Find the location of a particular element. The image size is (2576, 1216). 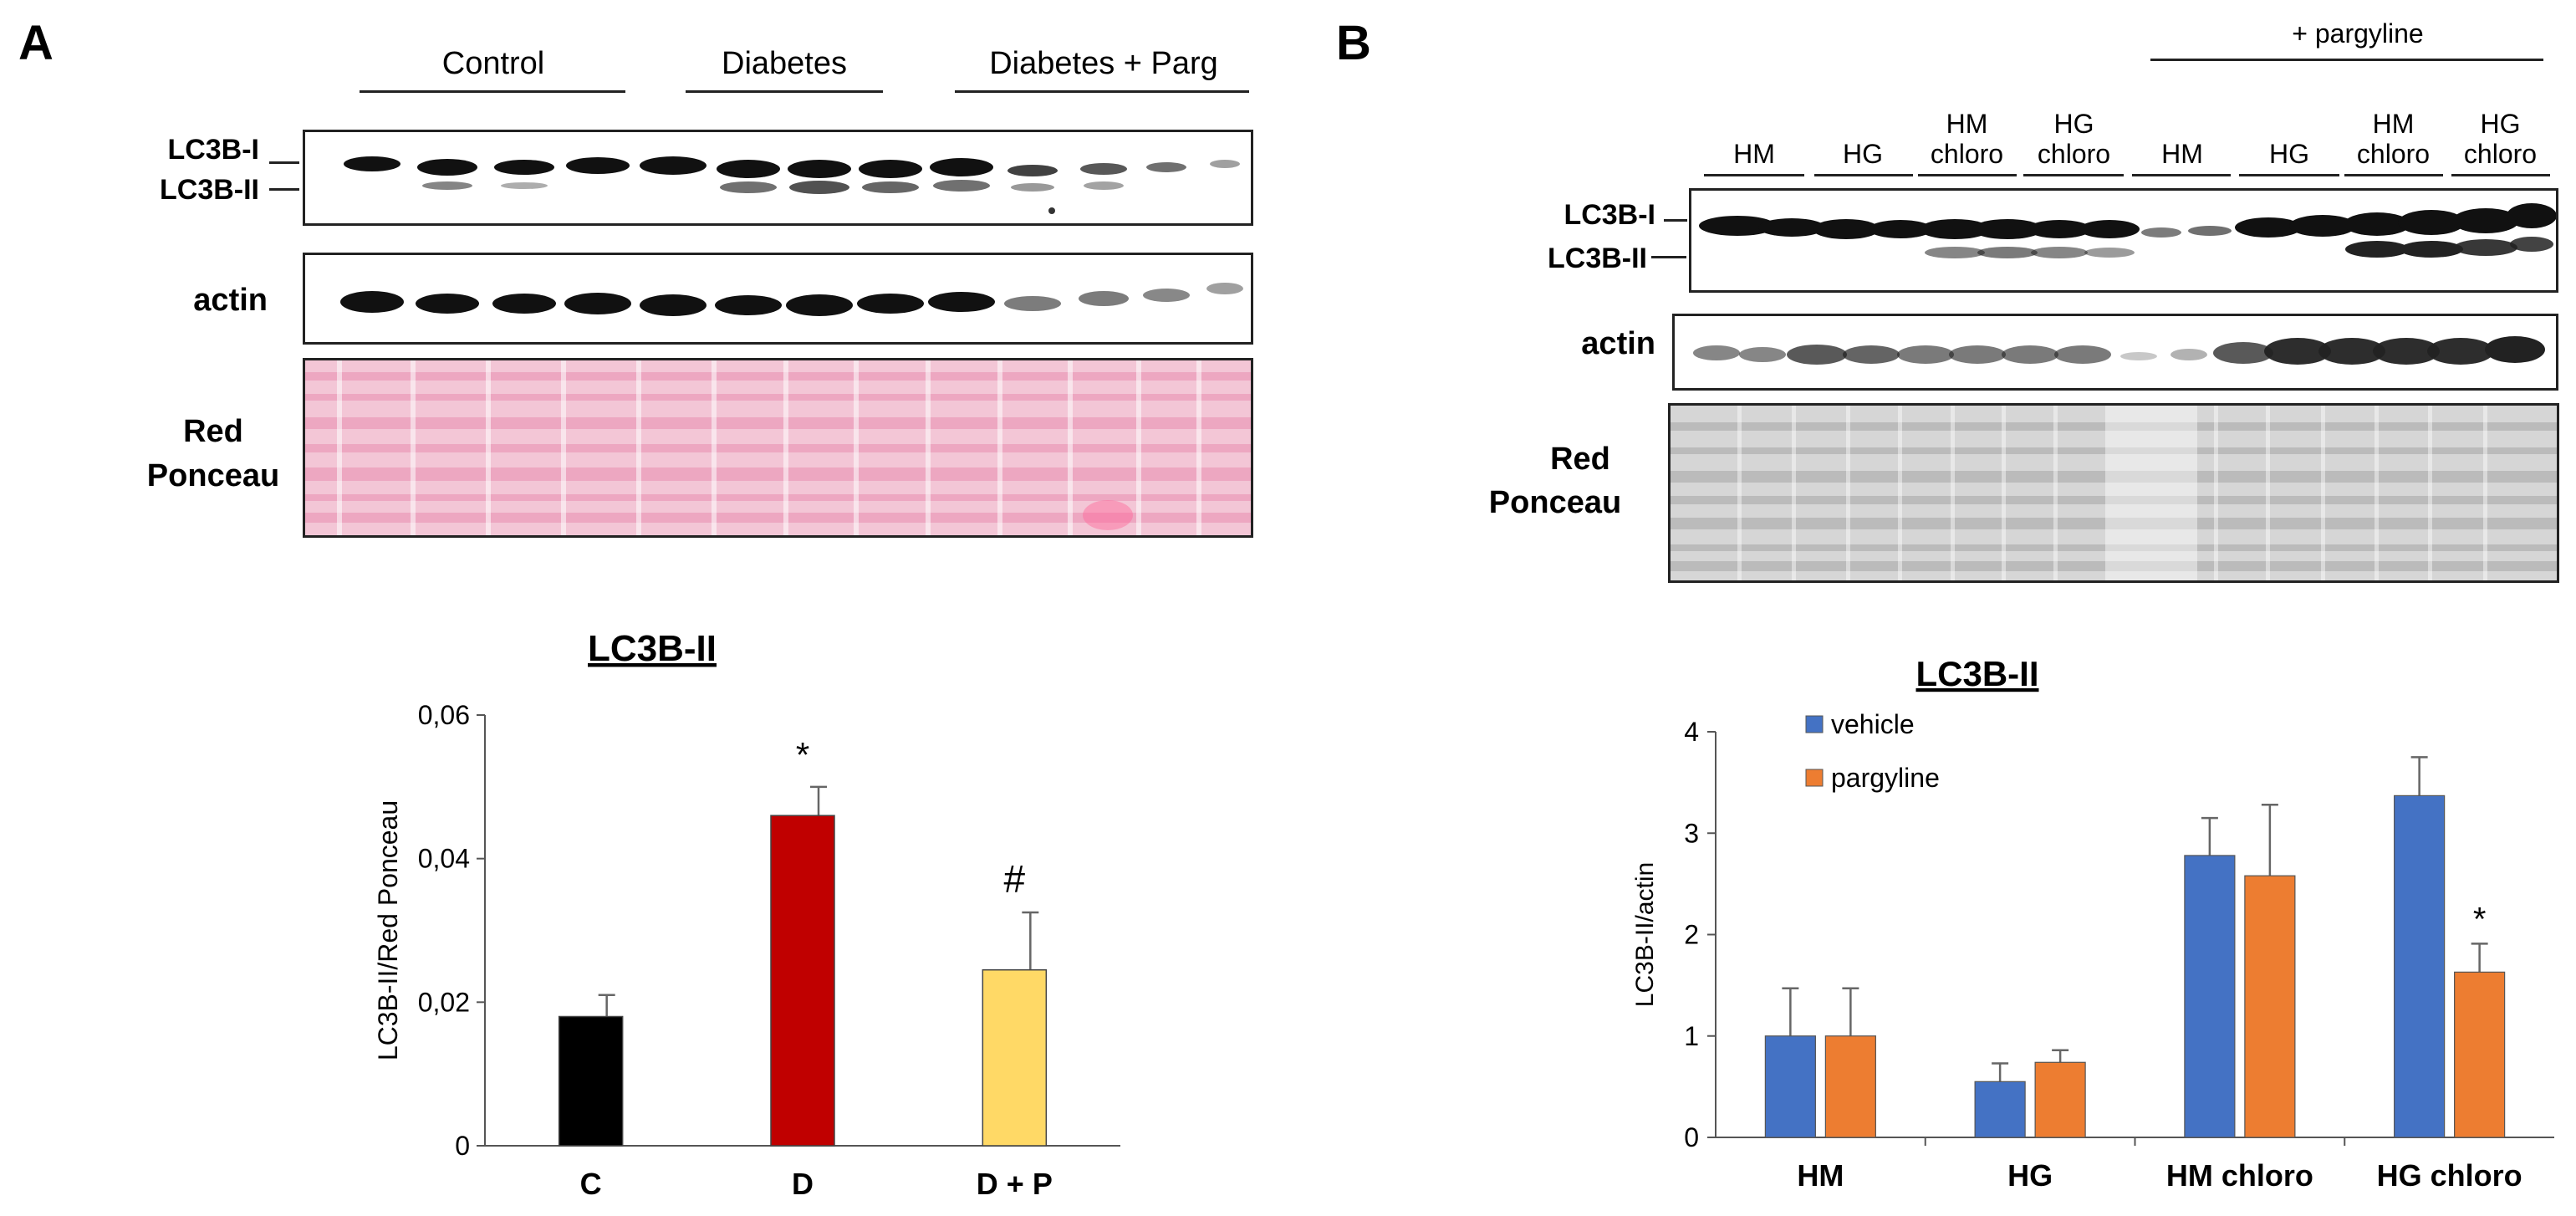

blot-a-lc3b is located at coordinates (778, 178).